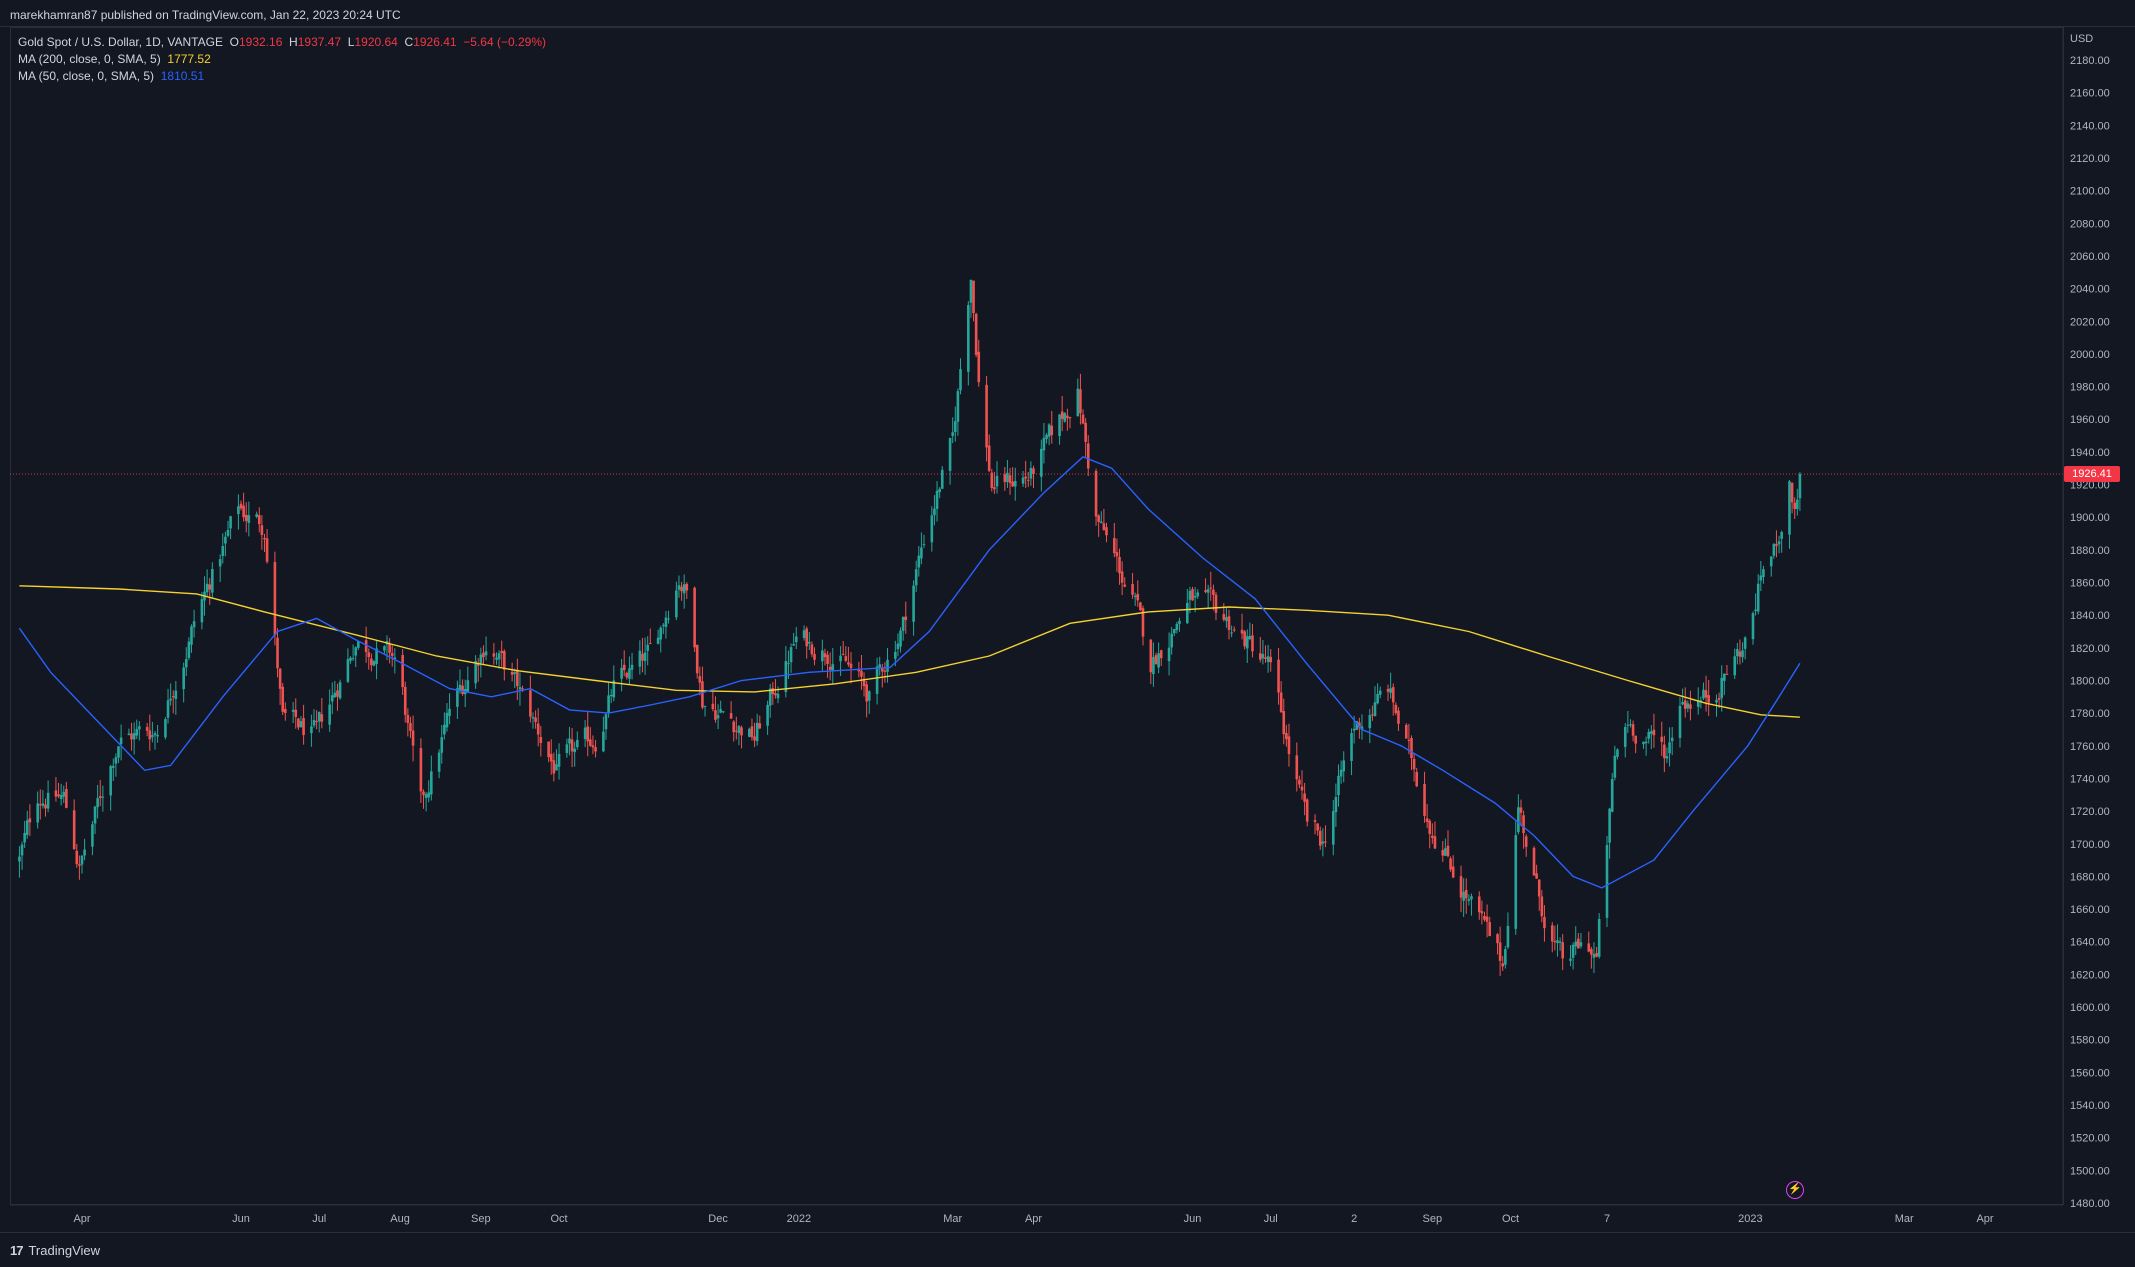 The height and width of the screenshot is (1267, 2135). What do you see at coordinates (1354, 1219) in the screenshot?
I see `x-tick-label: 2` at bounding box center [1354, 1219].